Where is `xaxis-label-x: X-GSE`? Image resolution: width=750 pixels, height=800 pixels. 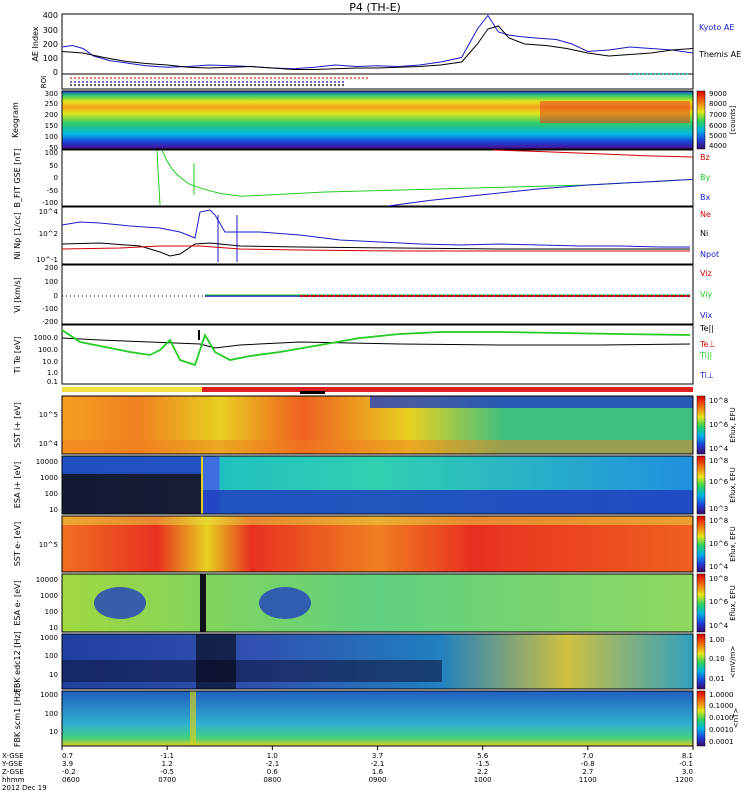 xaxis-label-x: X-GSE is located at coordinates (13, 756).